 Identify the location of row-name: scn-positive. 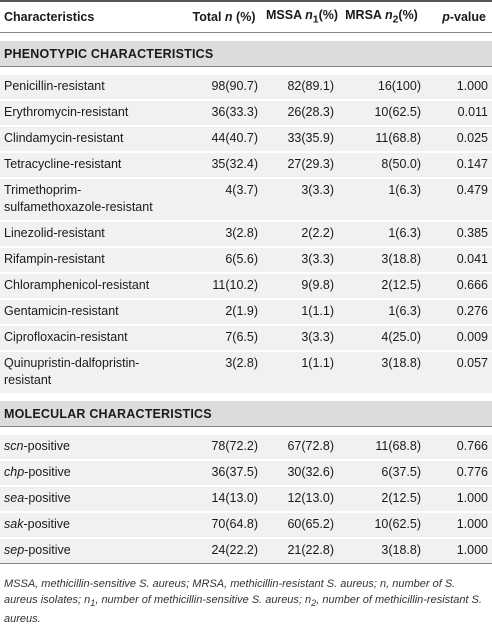
(93, 447).